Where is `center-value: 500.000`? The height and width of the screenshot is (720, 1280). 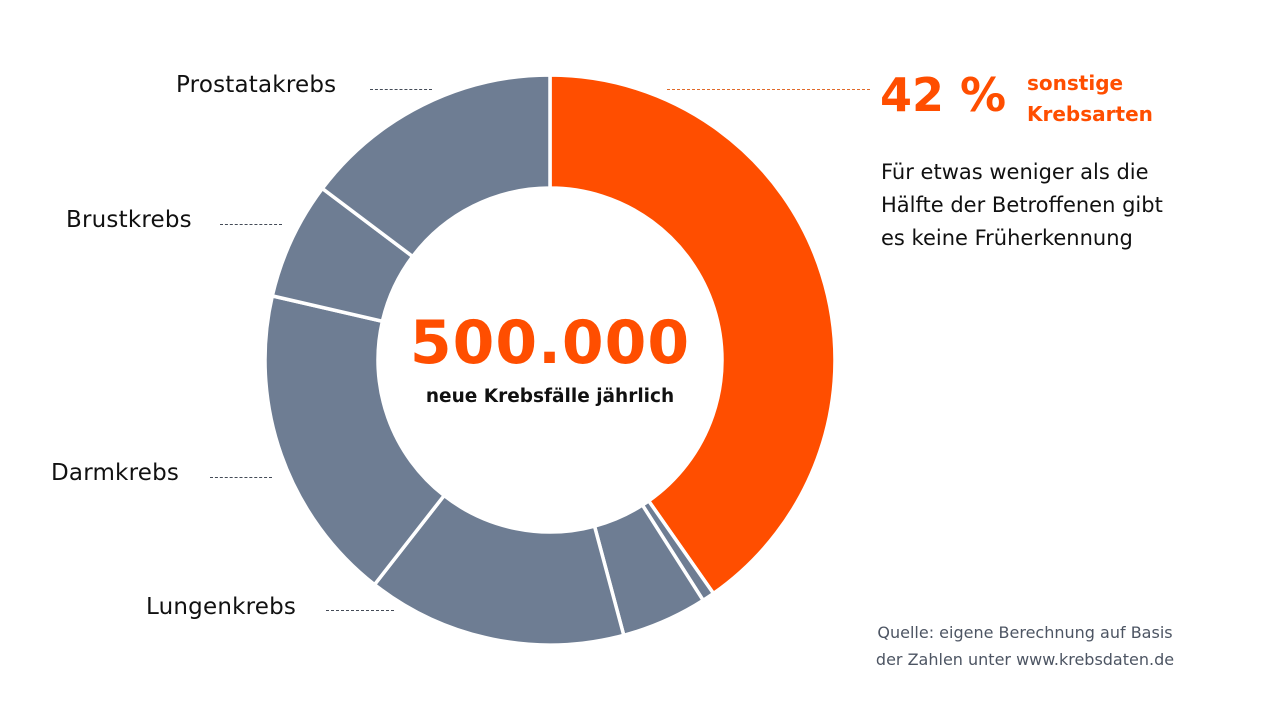
center-value: 500.000 is located at coordinates (550, 343).